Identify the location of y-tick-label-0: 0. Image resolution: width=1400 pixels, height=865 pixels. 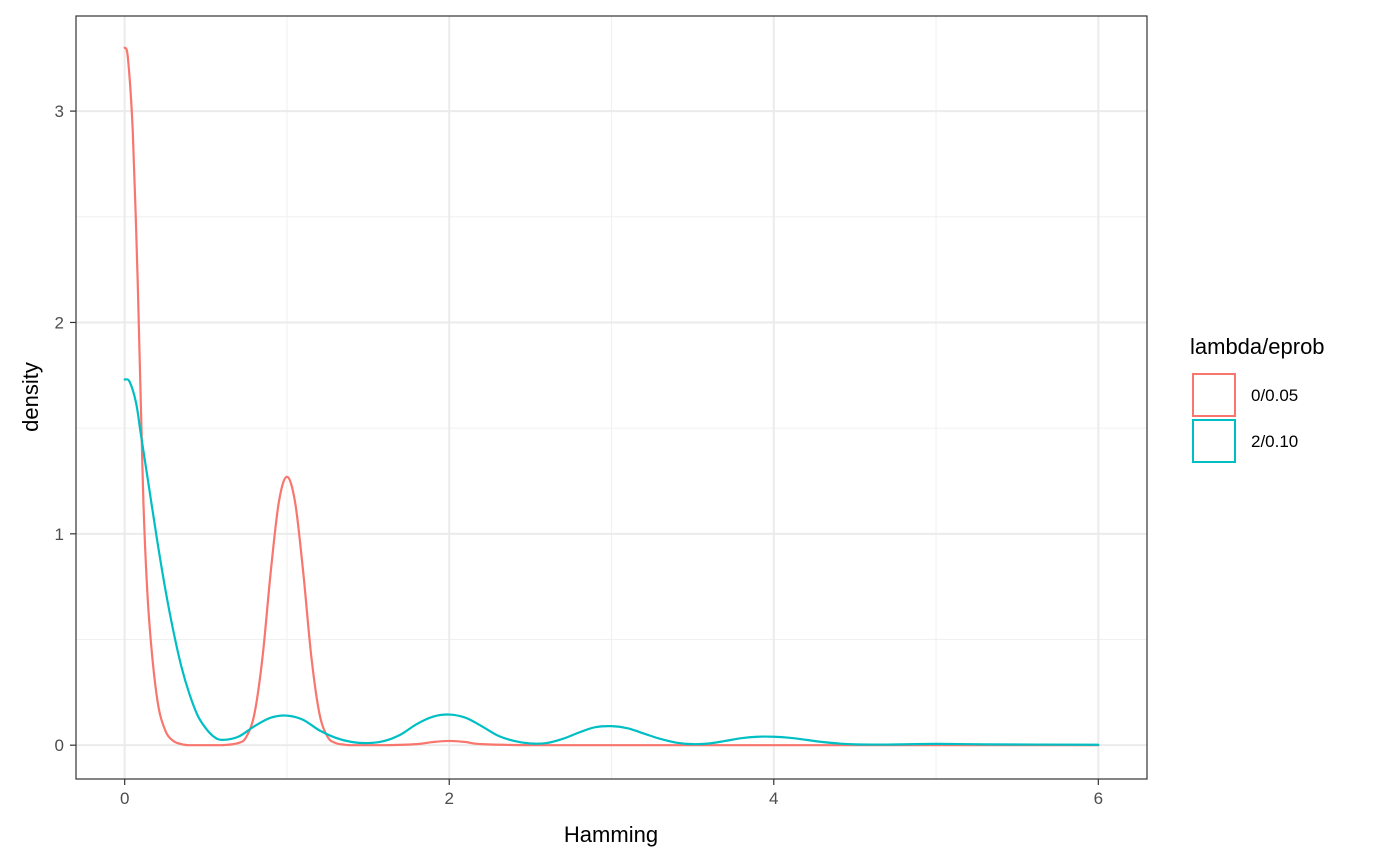
(59, 745).